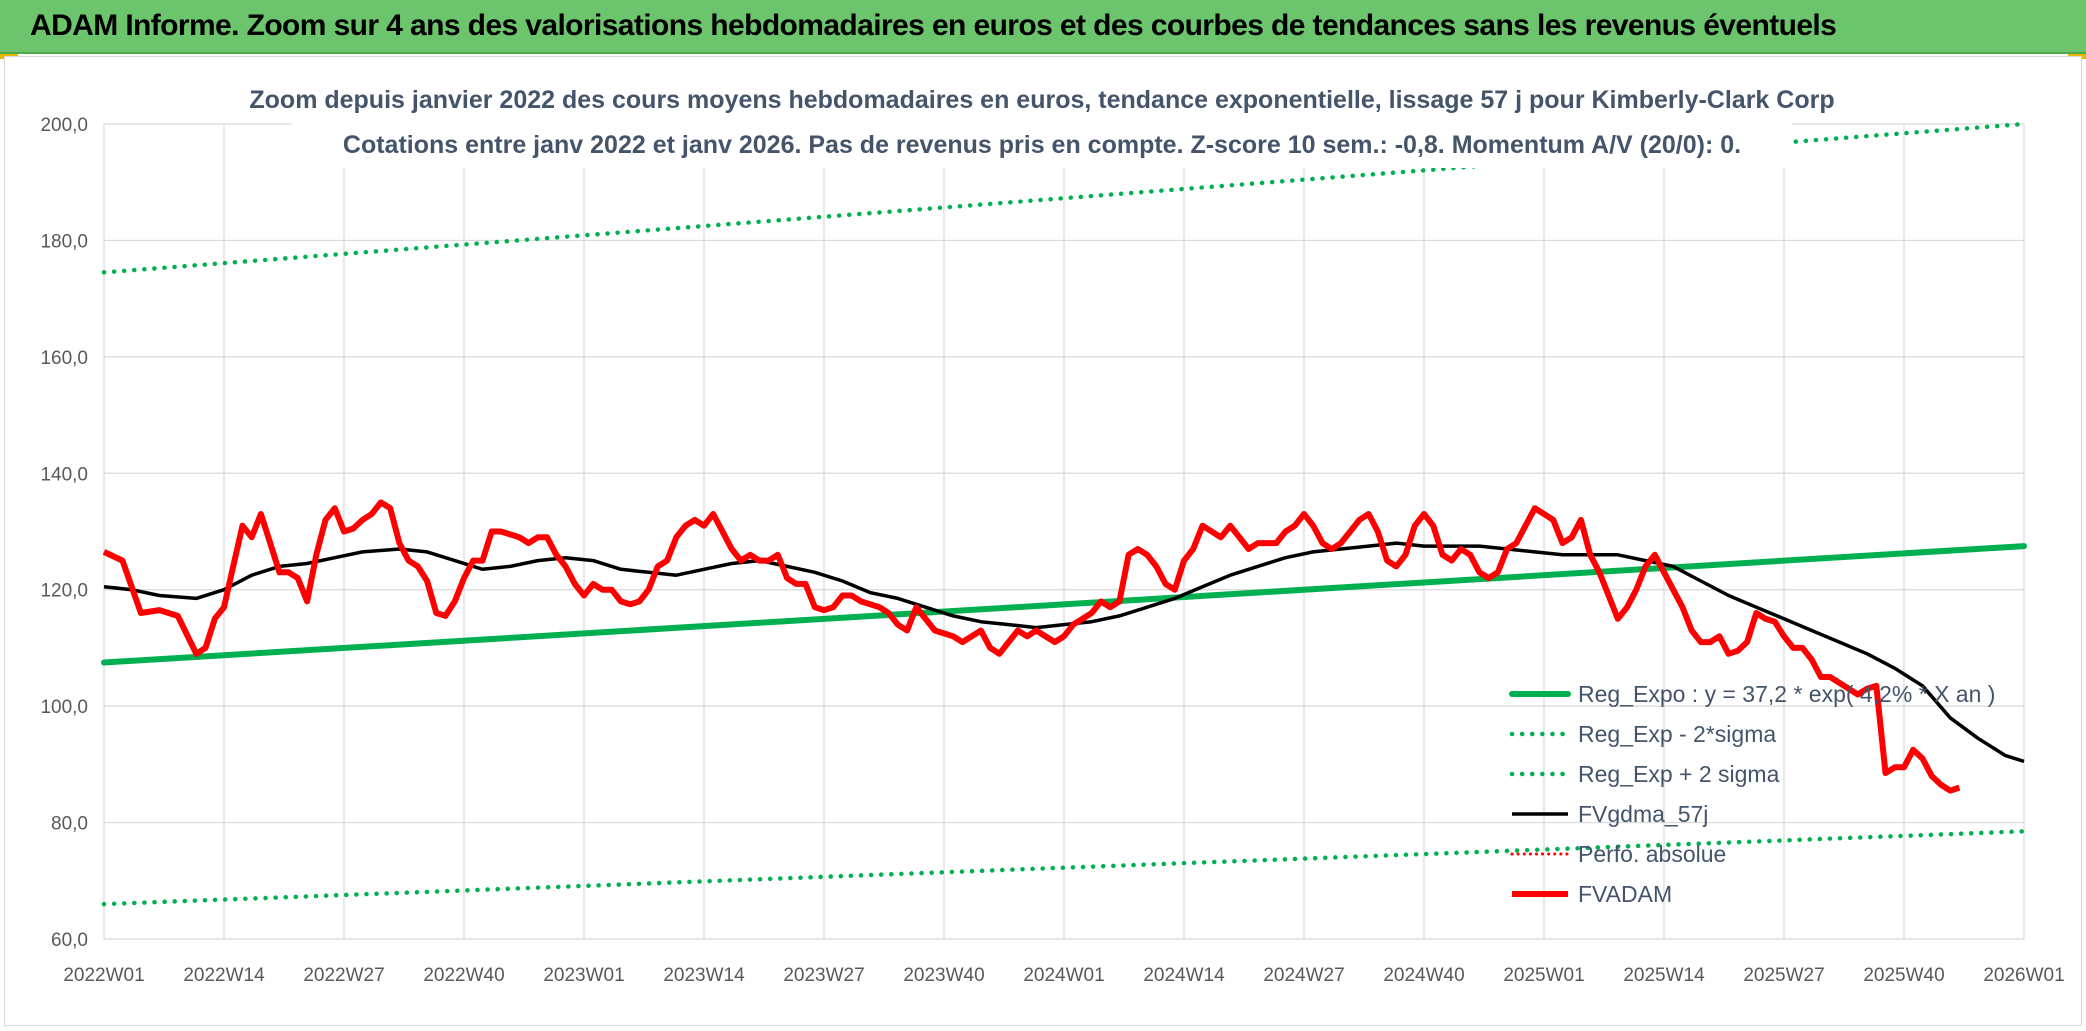 The image size is (2086, 1031). Describe the element at coordinates (64, 358) in the screenshot. I see `y-tick-label: 160,0` at that location.